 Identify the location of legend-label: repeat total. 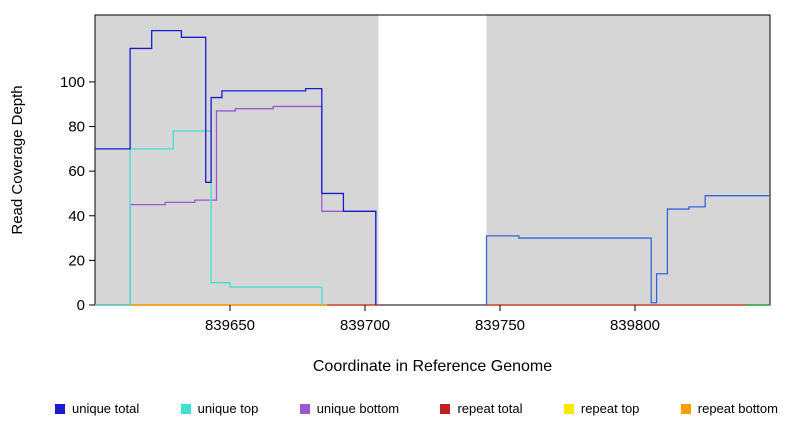
(490, 408).